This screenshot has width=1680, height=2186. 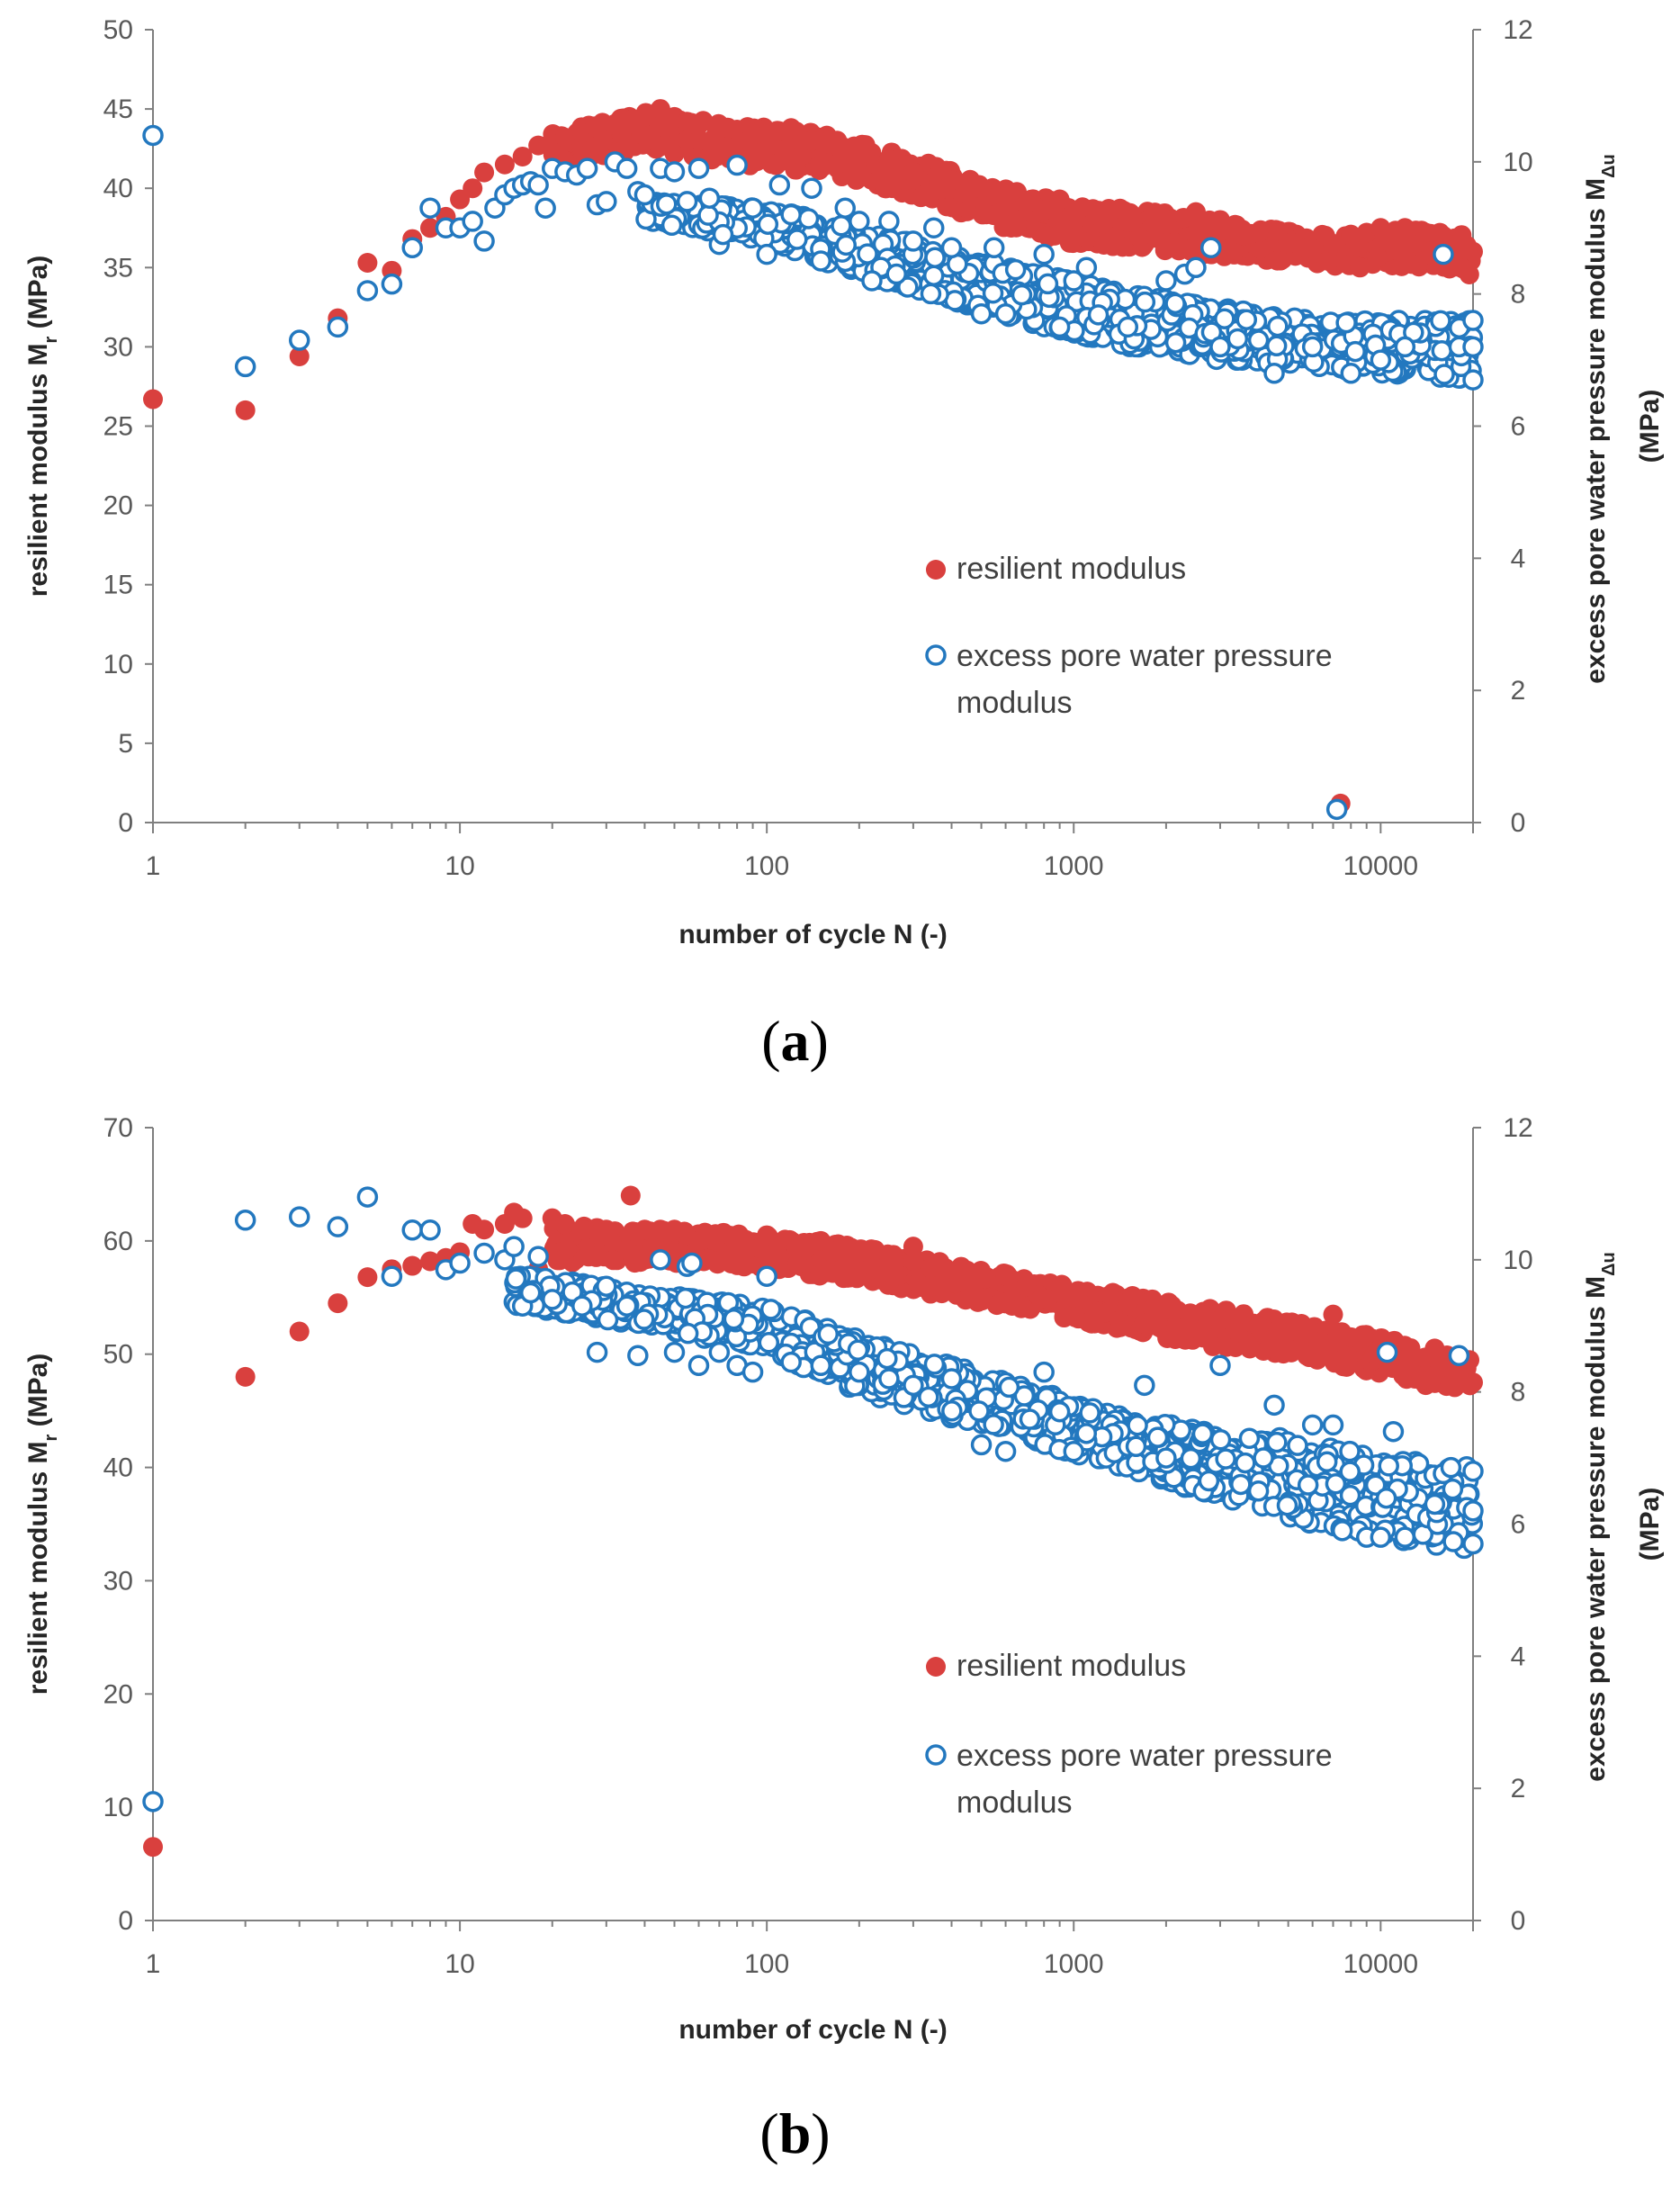 What do you see at coordinates (126, 1921) in the screenshot?
I see `y-tick-label: 0` at bounding box center [126, 1921].